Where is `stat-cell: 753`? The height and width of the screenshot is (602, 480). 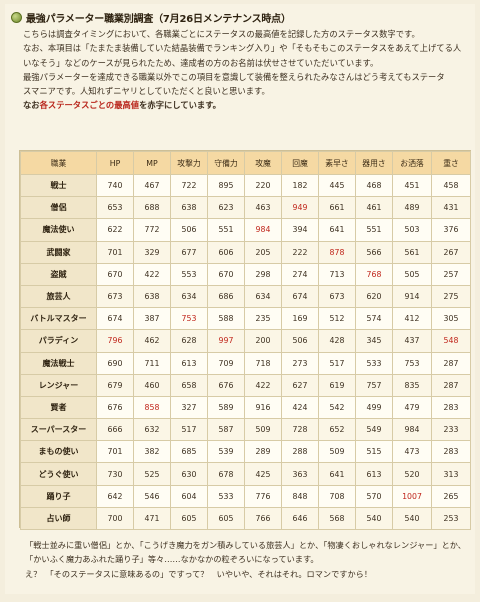 stat-cell: 753 is located at coordinates (412, 363).